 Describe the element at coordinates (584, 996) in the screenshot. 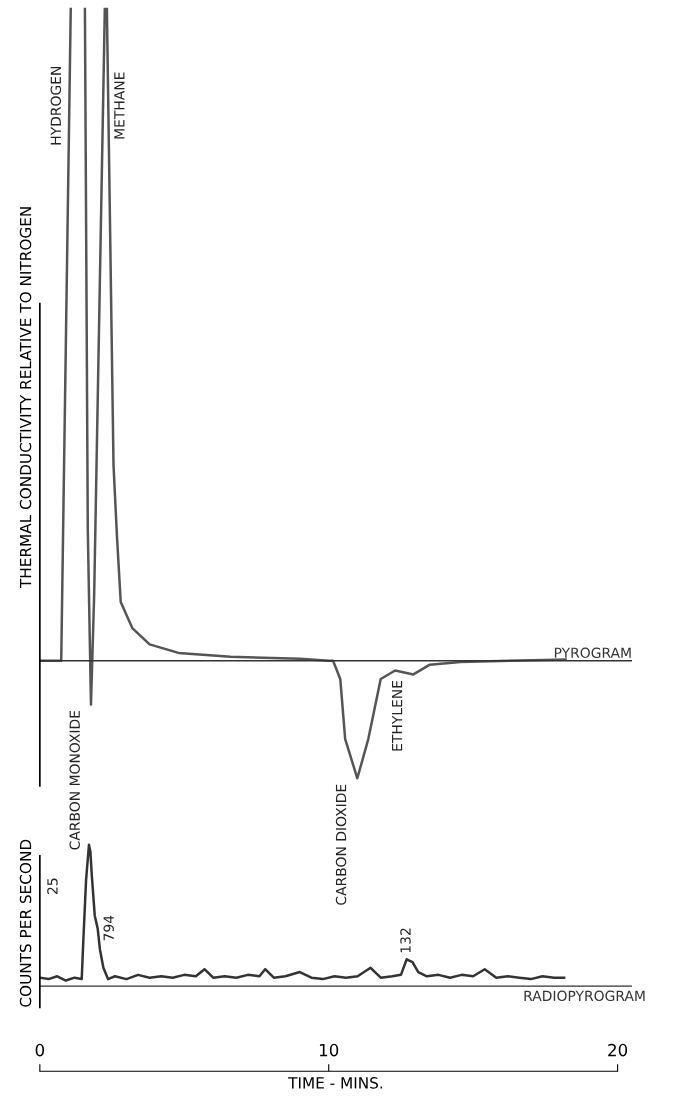

I see `series-label: RADIOPYROGRAM` at that location.